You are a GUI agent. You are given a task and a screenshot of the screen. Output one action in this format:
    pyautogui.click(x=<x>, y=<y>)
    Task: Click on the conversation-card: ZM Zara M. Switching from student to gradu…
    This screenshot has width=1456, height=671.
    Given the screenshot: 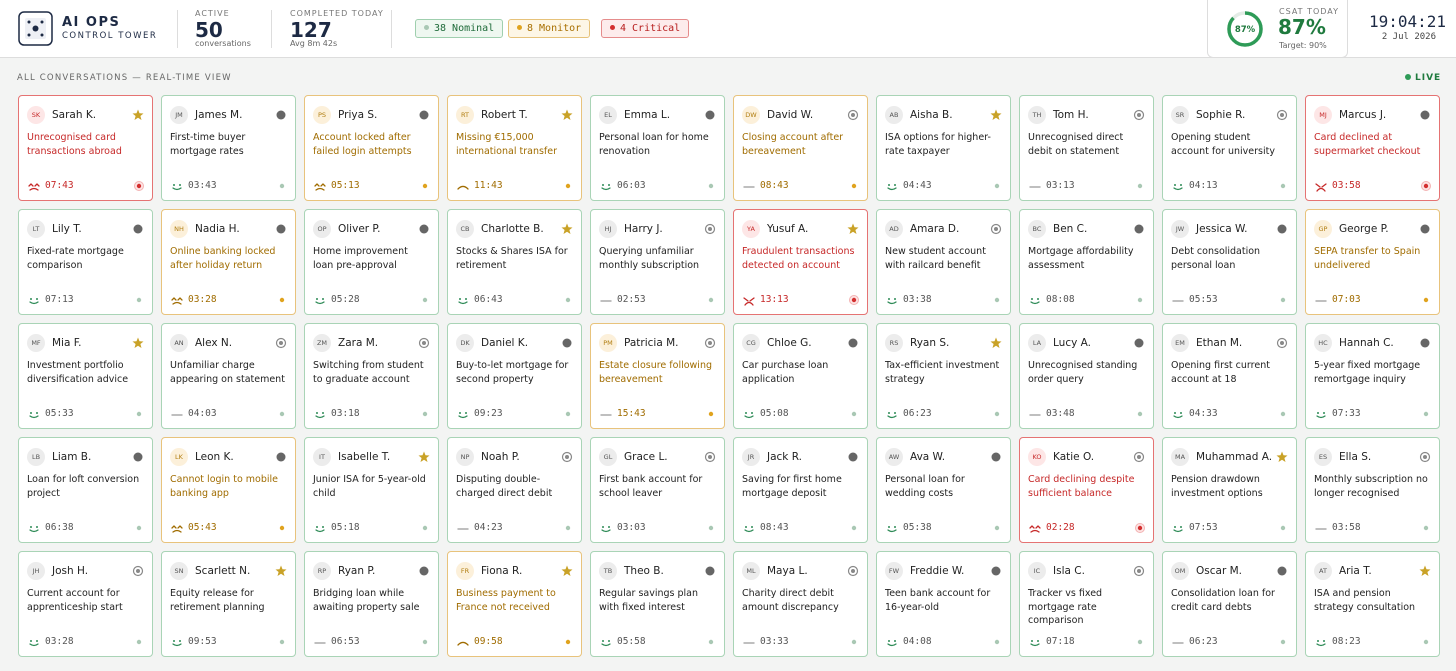 What is the action you would take?
    pyautogui.click(x=371, y=376)
    